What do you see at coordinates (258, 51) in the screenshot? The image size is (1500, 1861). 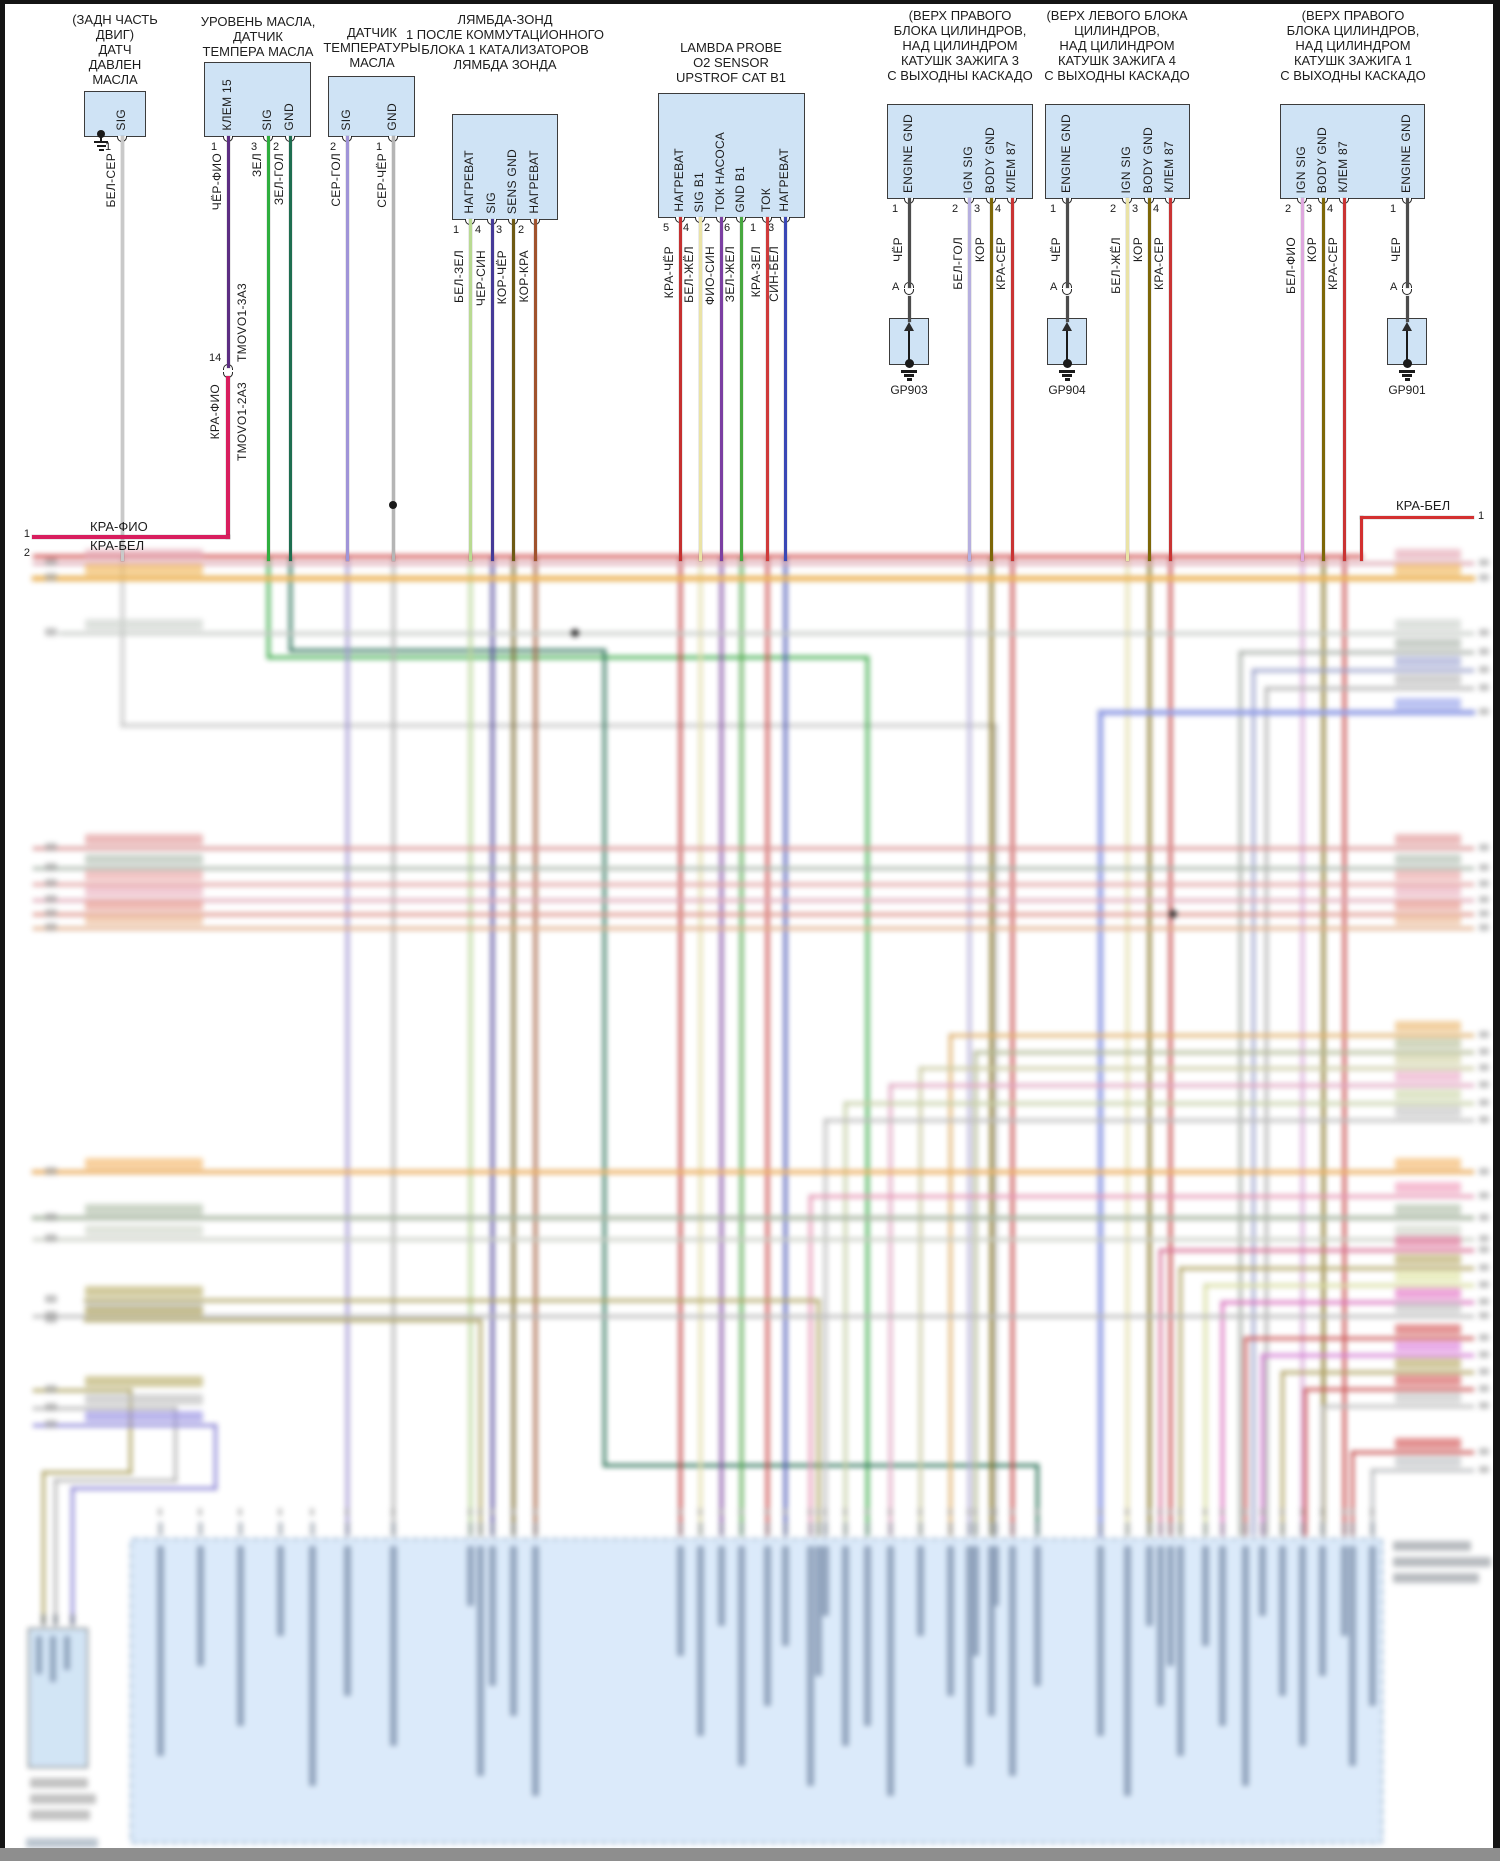 I see `oil-level-oil-temp-sensor-title-line: ТЕМПЕРА МАСЛА` at bounding box center [258, 51].